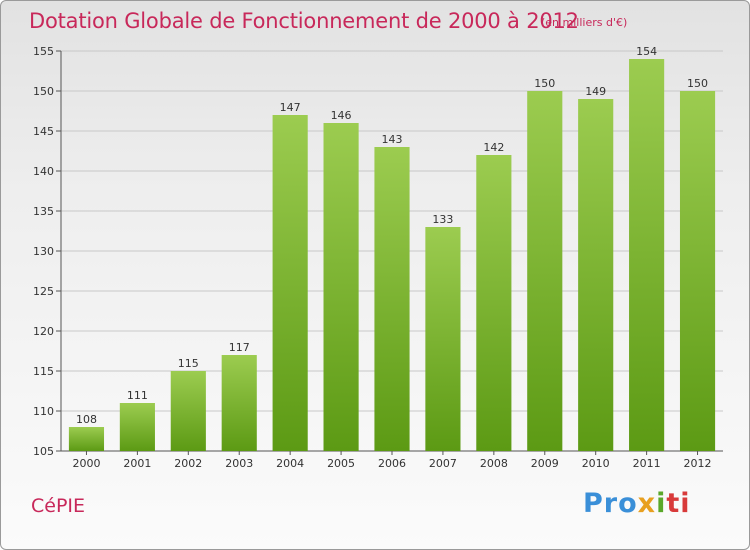  What do you see at coordinates (290, 107) in the screenshot?
I see `data-label: 147` at bounding box center [290, 107].